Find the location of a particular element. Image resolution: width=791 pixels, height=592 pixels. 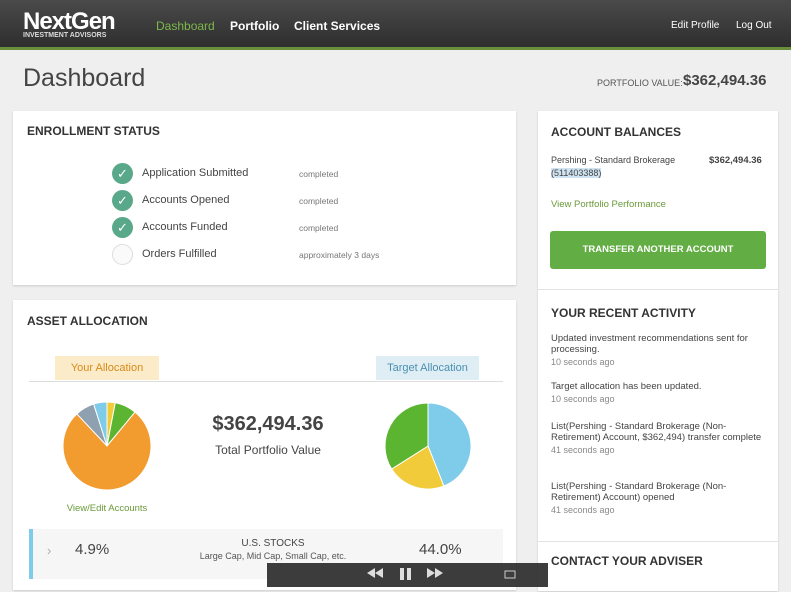

step-label: Accounts Funded is located at coordinates (185, 227).